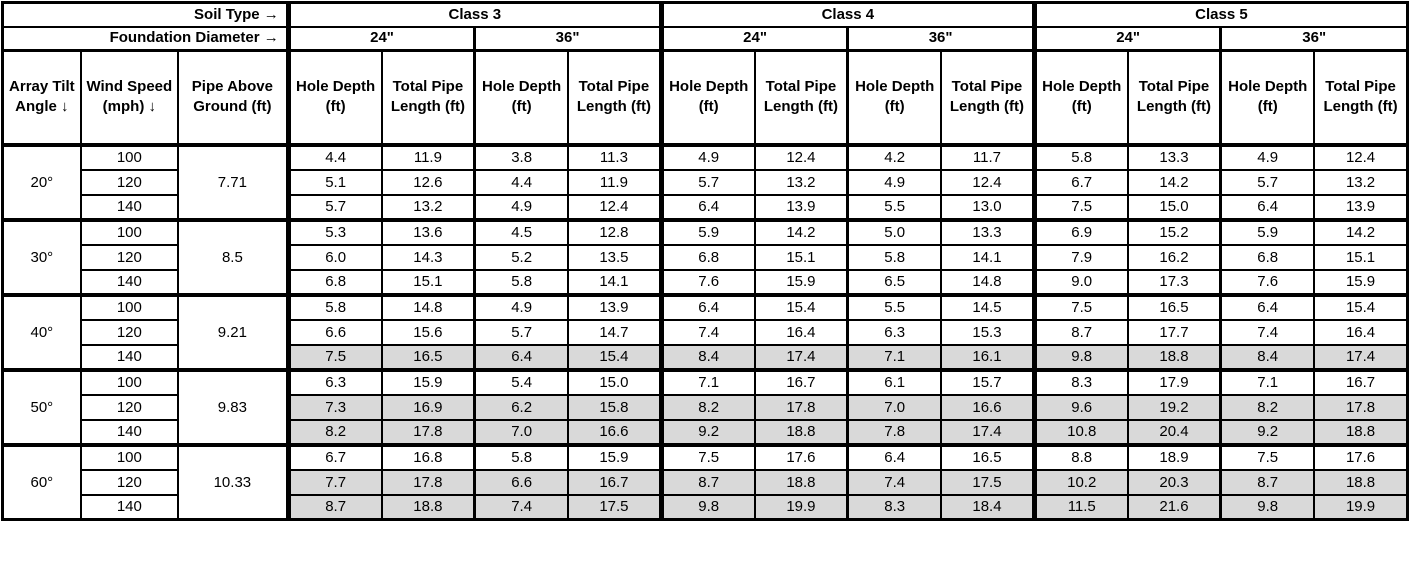  What do you see at coordinates (233, 181) in the screenshot?
I see `pipe-above-ground-cell: 7.71` at bounding box center [233, 181].